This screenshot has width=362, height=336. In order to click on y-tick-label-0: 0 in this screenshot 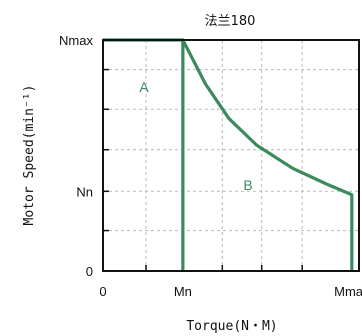, I will do `click(89, 271)`.